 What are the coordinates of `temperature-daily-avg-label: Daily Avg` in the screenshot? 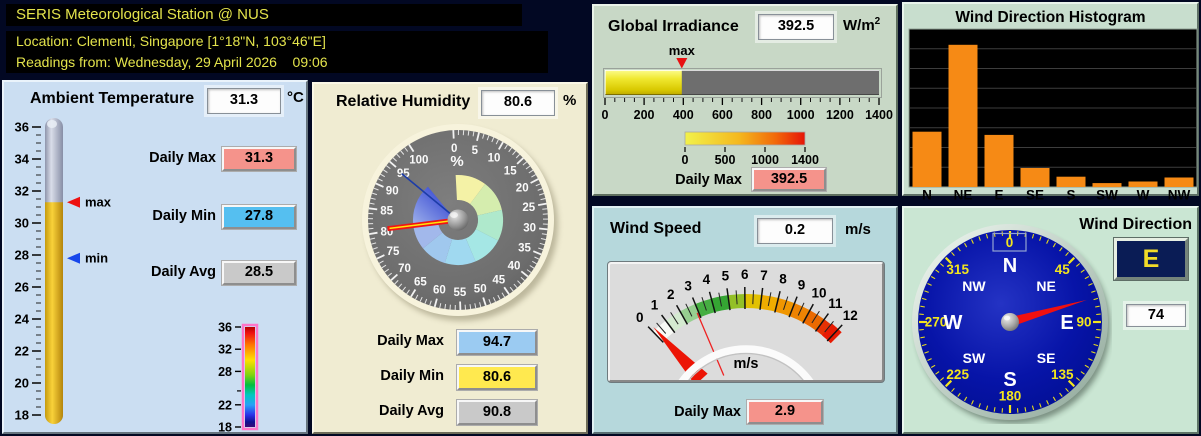 It's located at (183, 272).